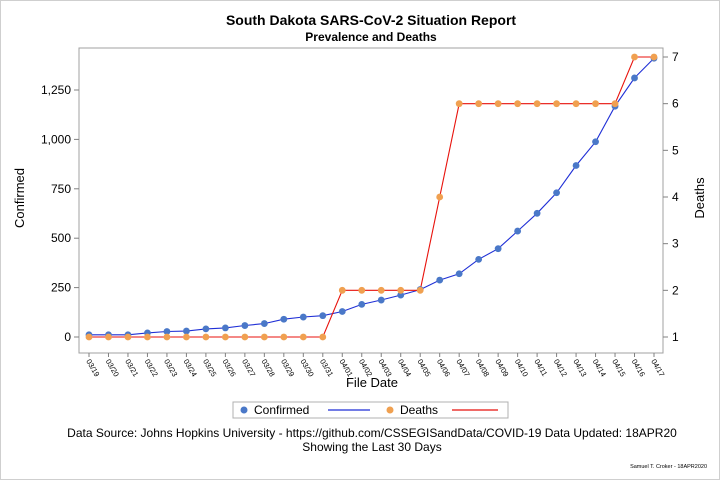  What do you see at coordinates (560, 368) in the screenshot?
I see `x-tick-label: 04/12` at bounding box center [560, 368].